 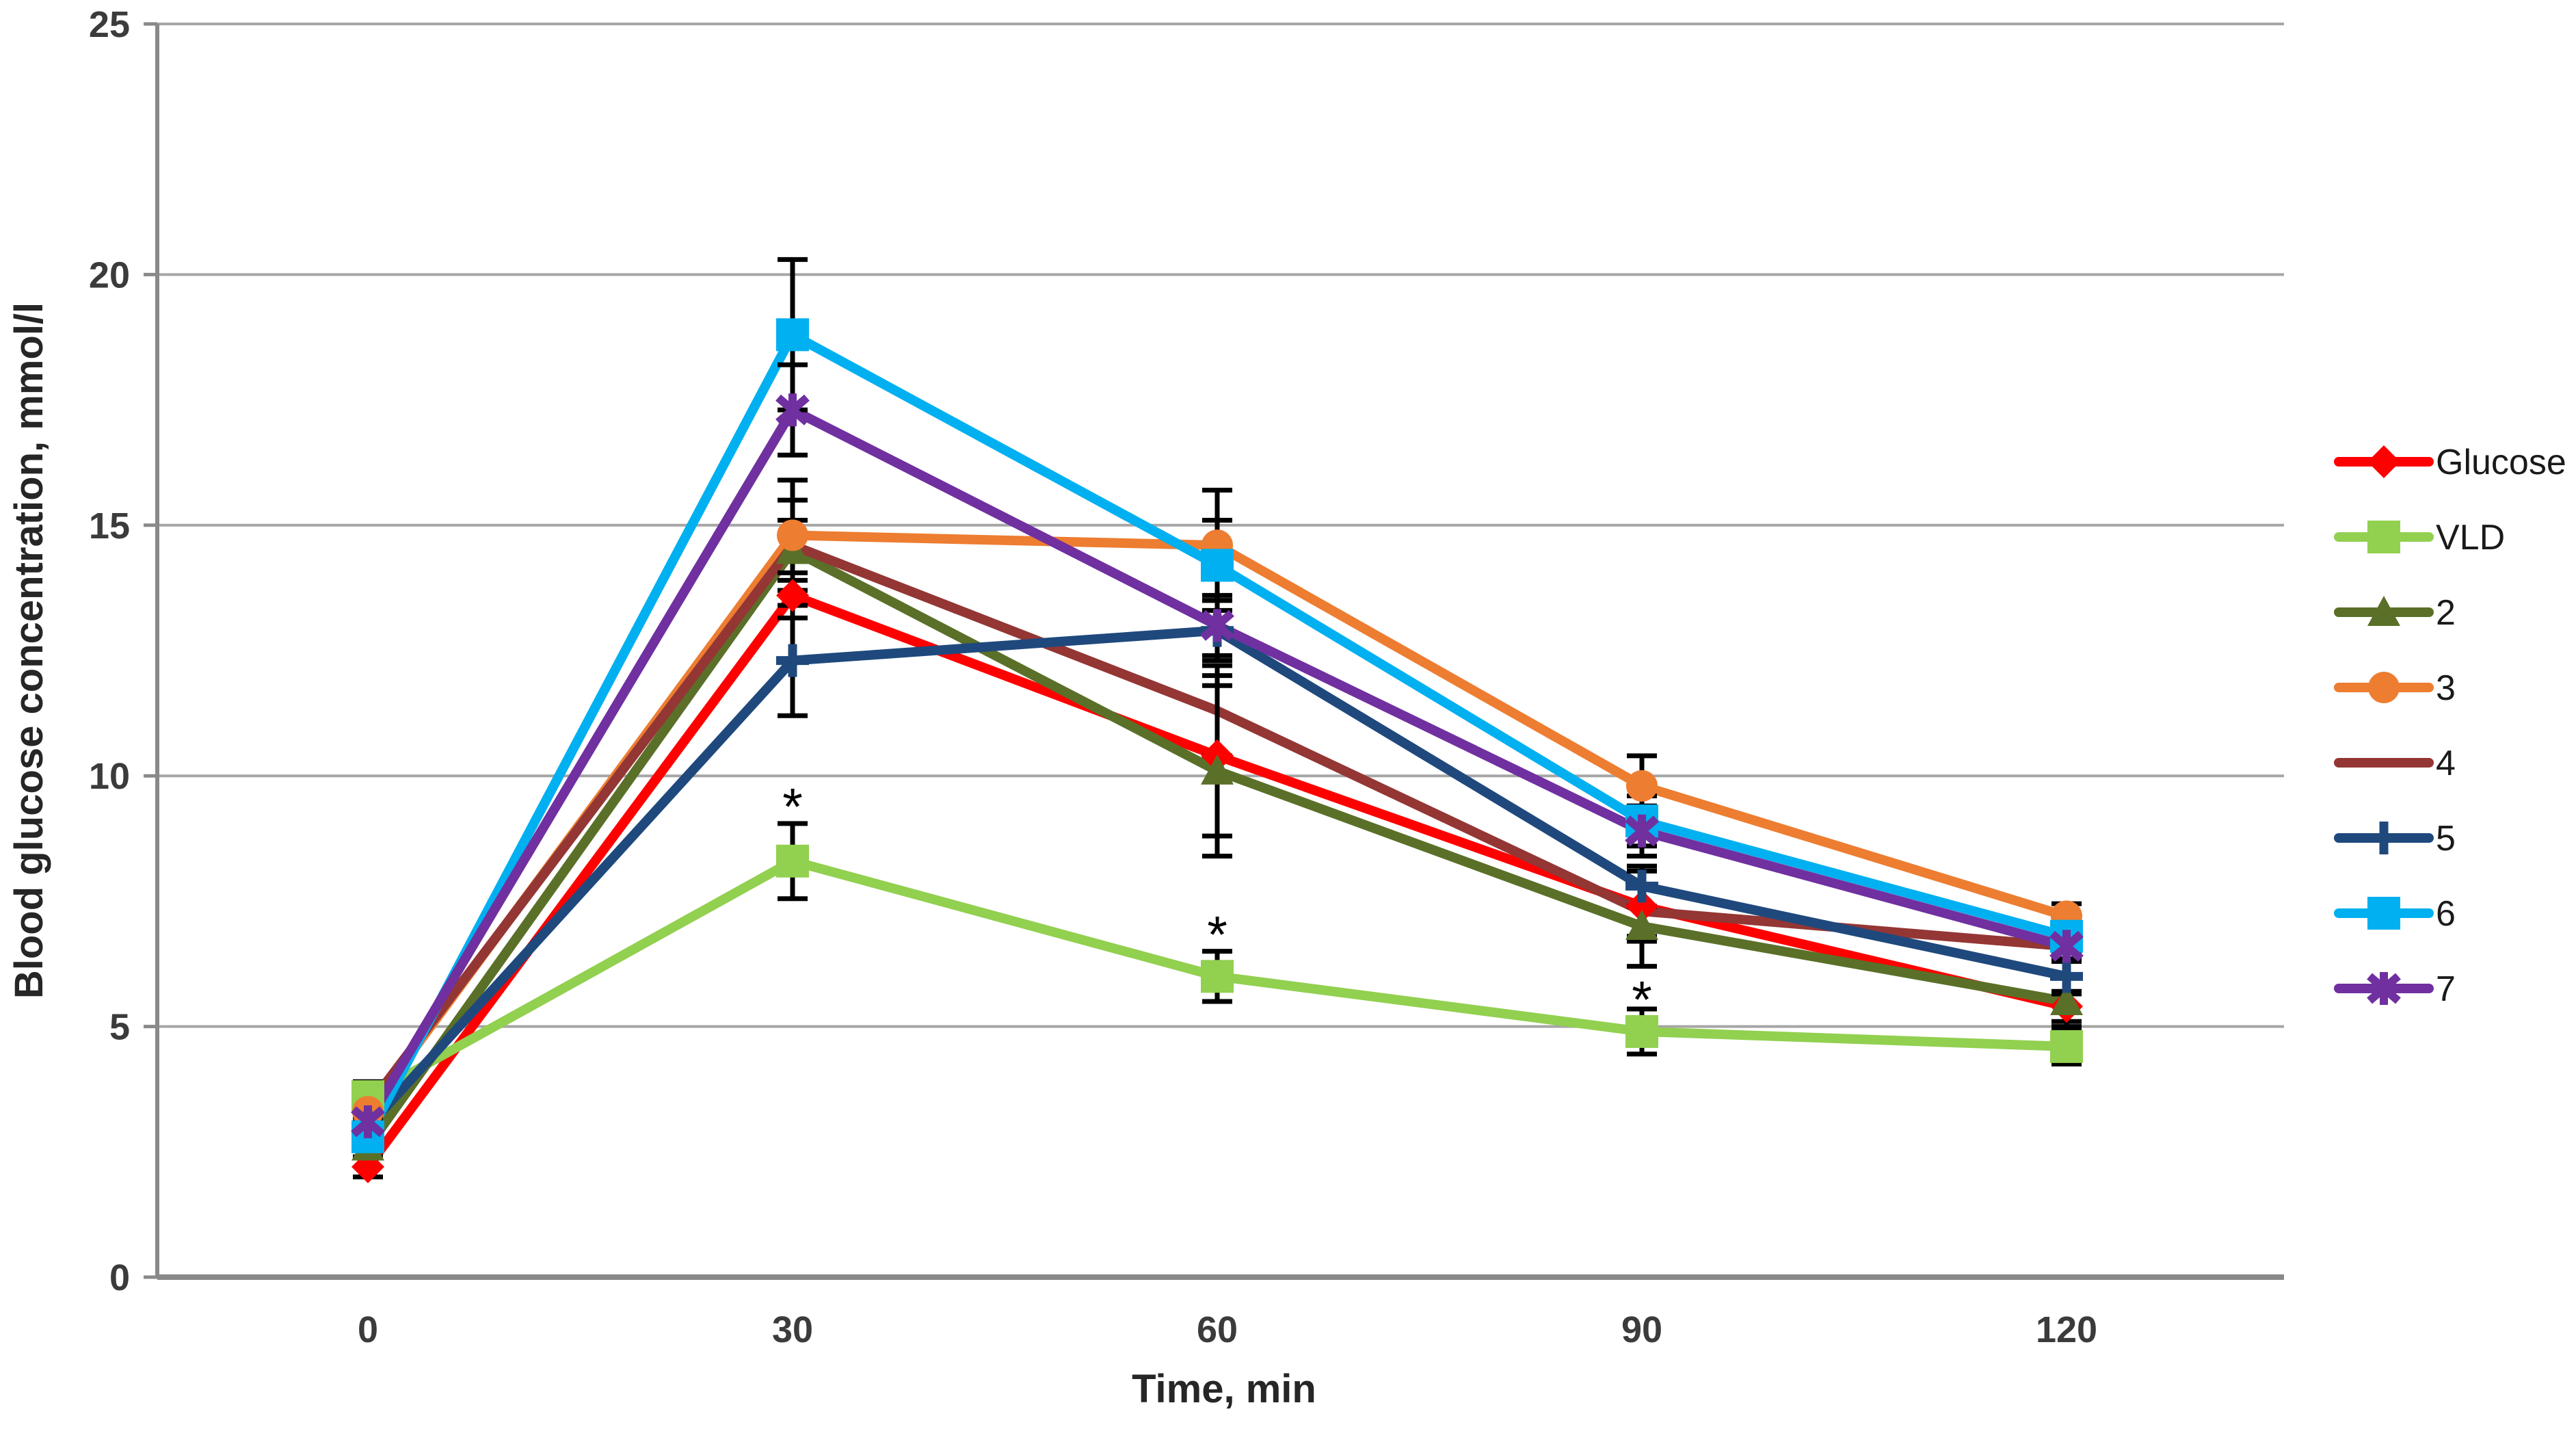 What do you see at coordinates (29, 650) in the screenshot?
I see `y-axis-title: Blood glucose concentration, mmol/l` at bounding box center [29, 650].